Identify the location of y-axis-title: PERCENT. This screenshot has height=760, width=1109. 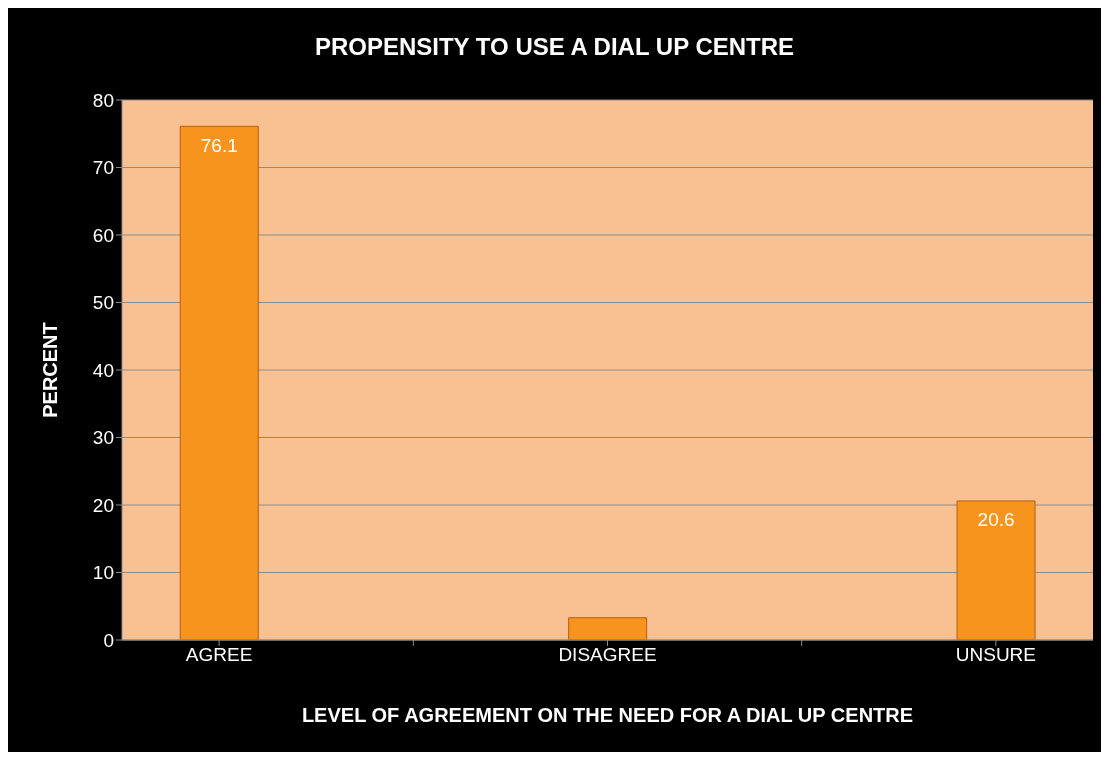
(50, 370).